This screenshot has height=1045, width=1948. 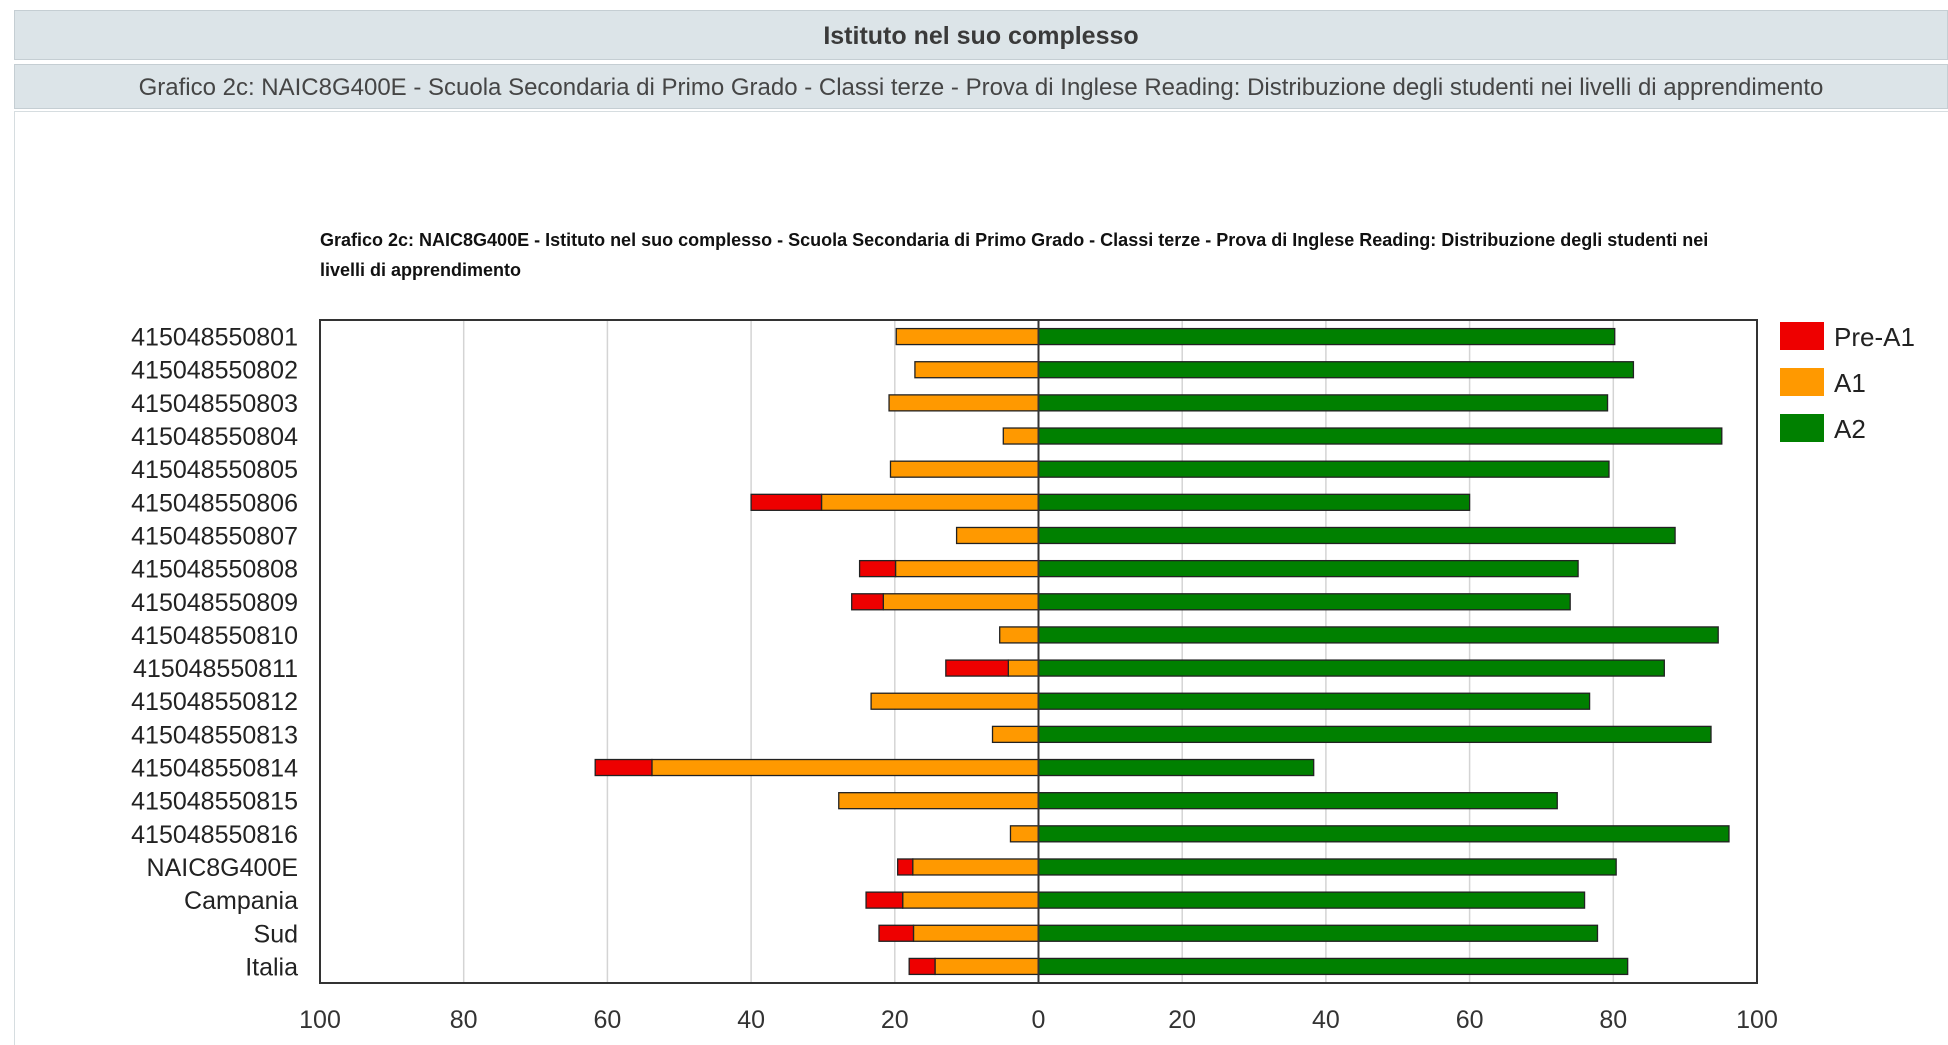 What do you see at coordinates (1850, 429) in the screenshot?
I see `legend-label: A2` at bounding box center [1850, 429].